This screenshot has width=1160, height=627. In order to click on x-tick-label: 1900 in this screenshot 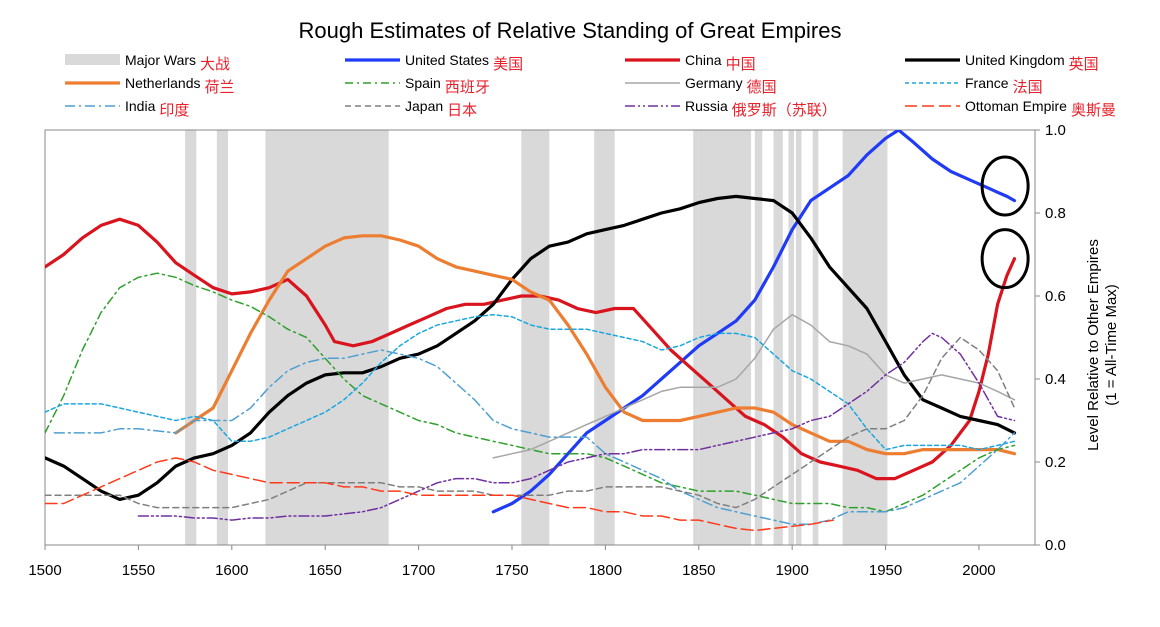, I will do `click(791, 570)`.